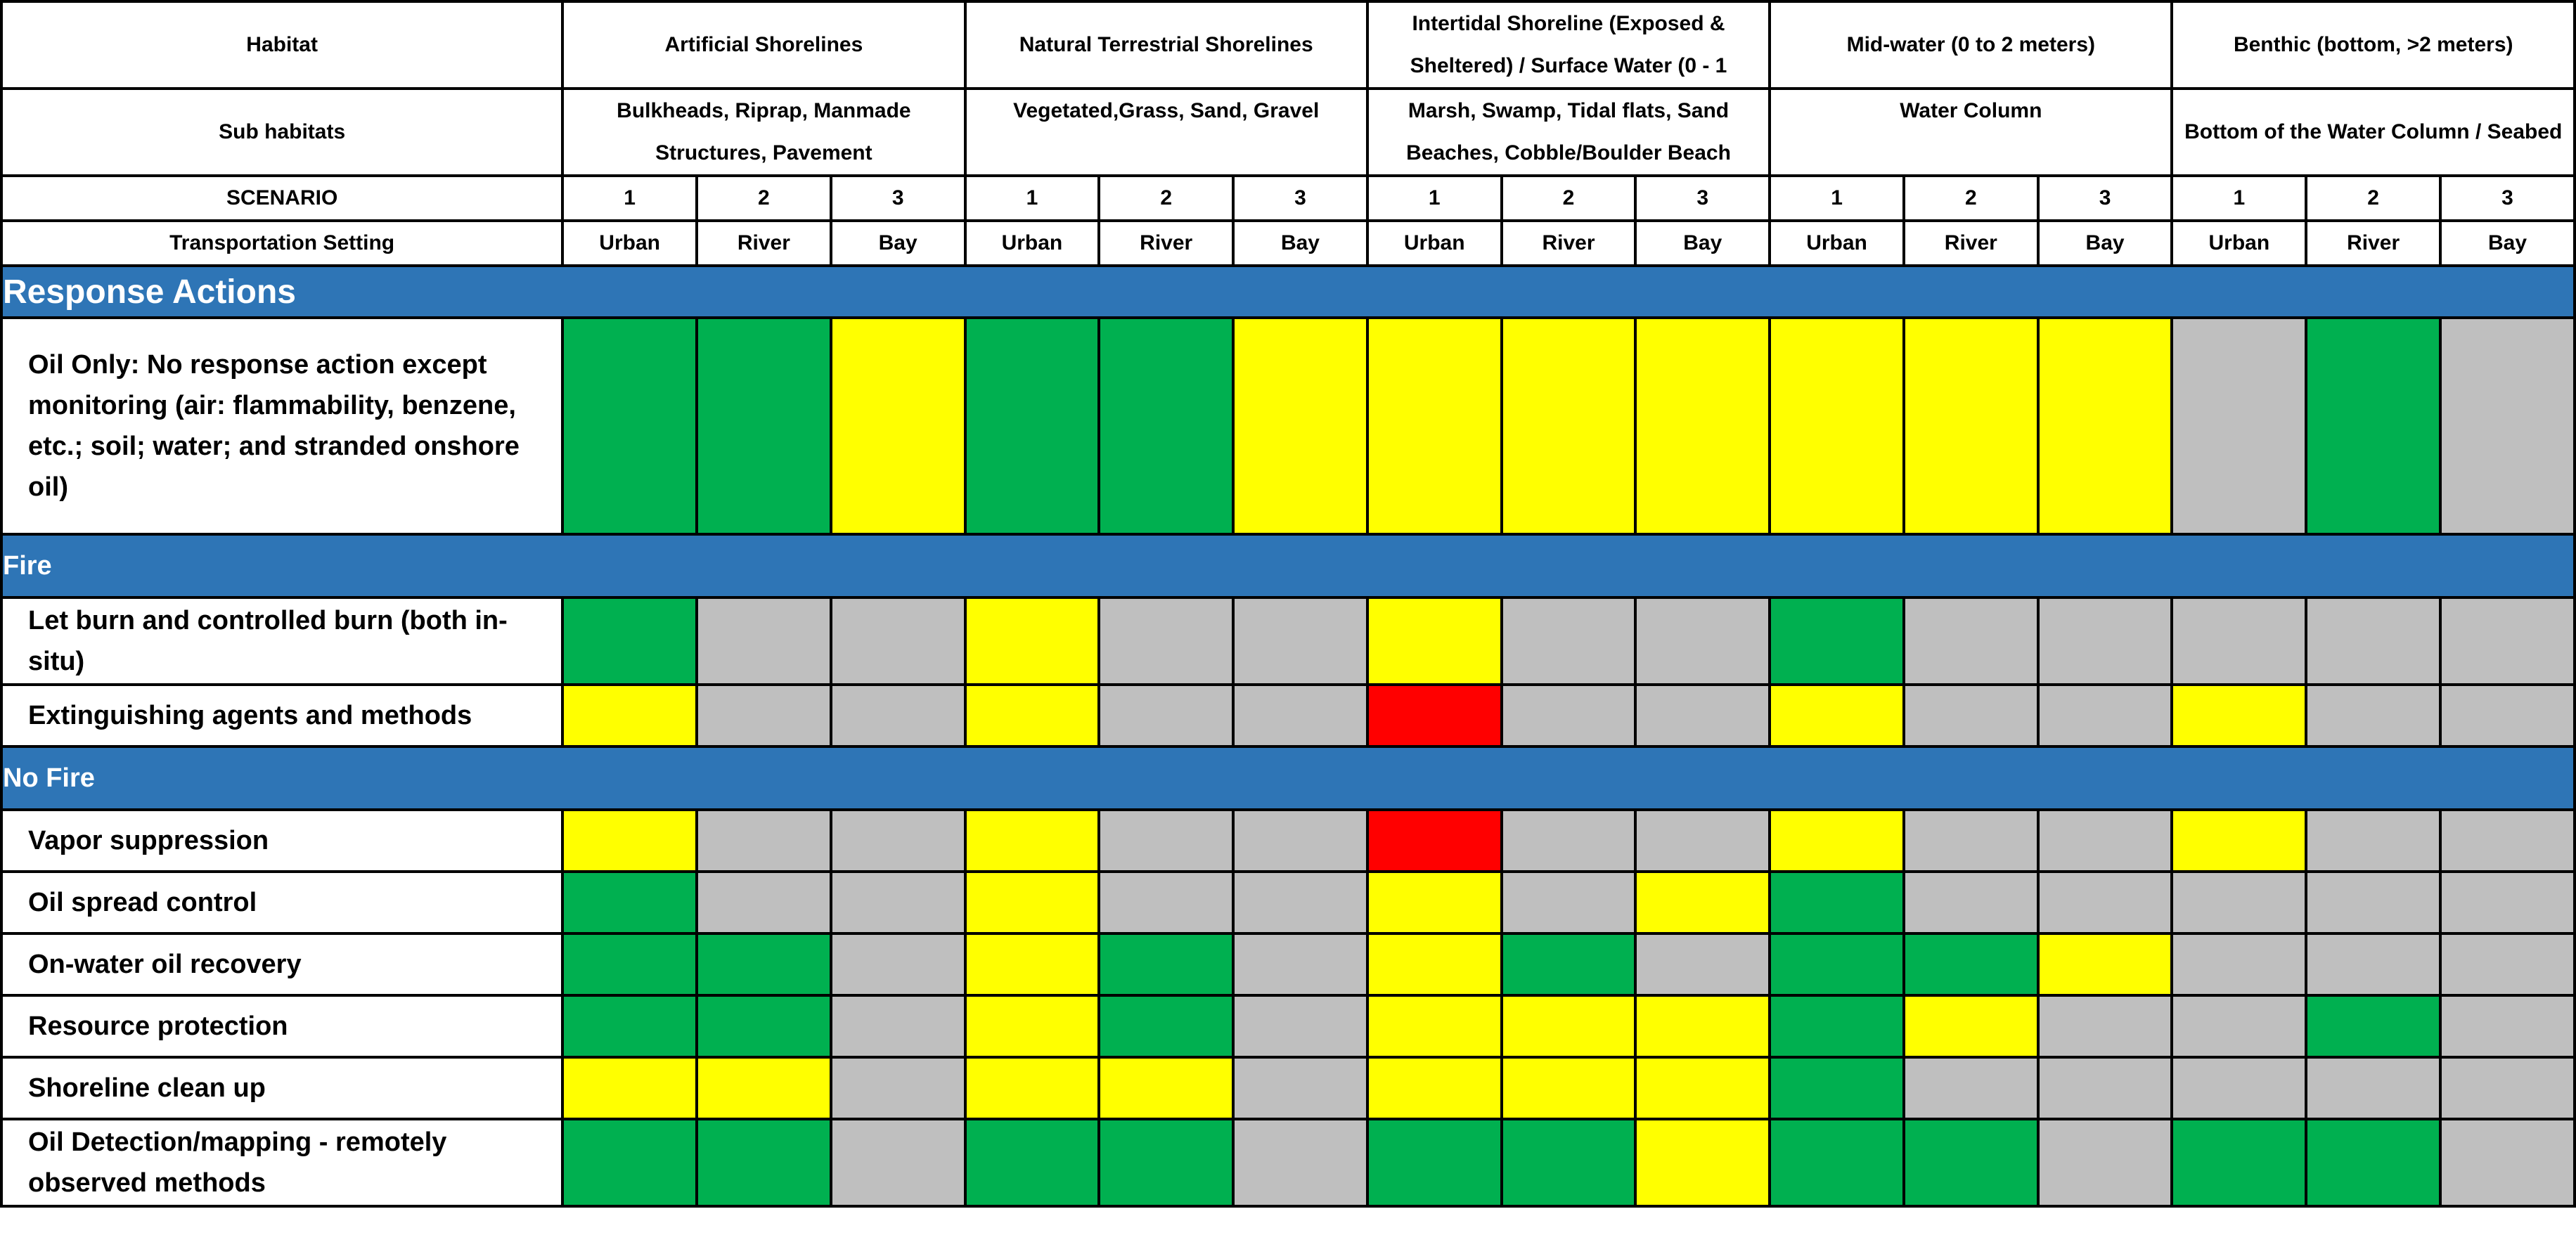 The image size is (2576, 1254). Describe the element at coordinates (1032, 243) in the screenshot. I see `transportation-setting: Urban` at that location.